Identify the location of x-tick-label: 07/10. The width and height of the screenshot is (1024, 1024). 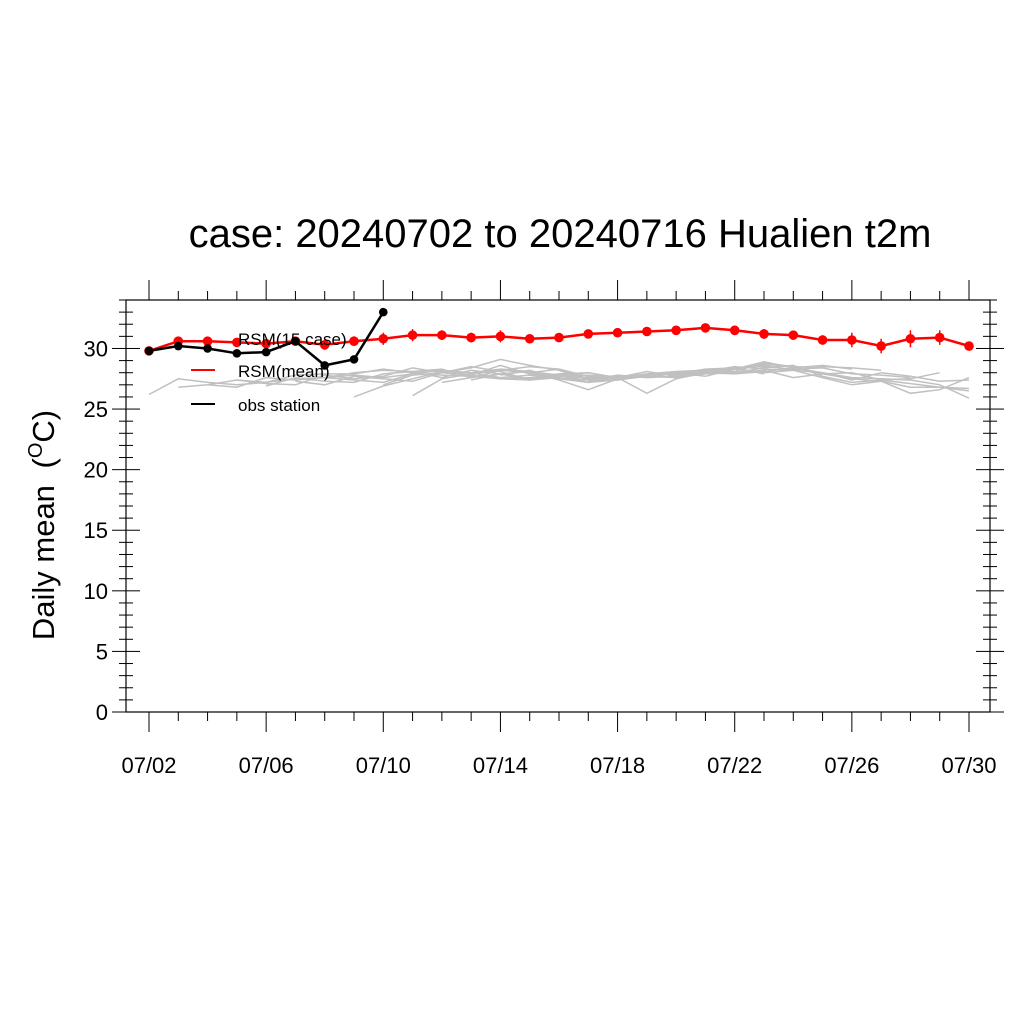
(383, 765).